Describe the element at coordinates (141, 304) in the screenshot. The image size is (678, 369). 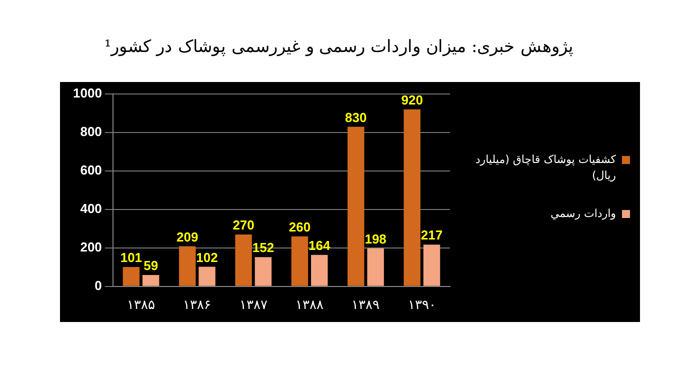
I see `x-tick-label: ۱۳۸۵` at that location.